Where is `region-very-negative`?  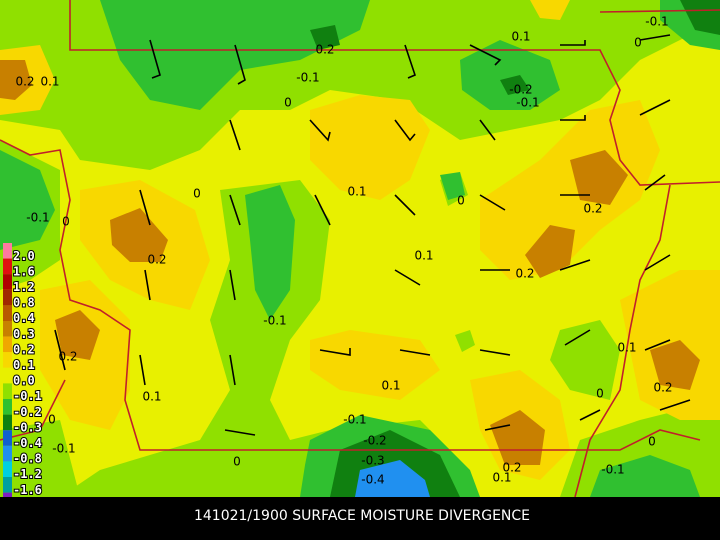
region-very-negative is located at coordinates (392, 478).